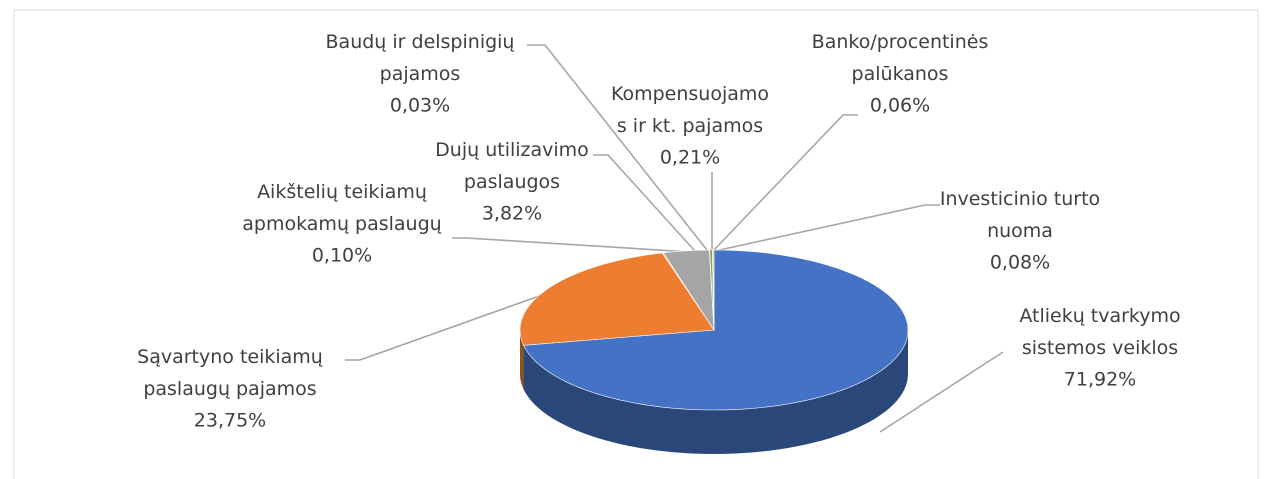 The image size is (1272, 479). Describe the element at coordinates (1020, 231) in the screenshot. I see `label-line: nuoma` at that location.